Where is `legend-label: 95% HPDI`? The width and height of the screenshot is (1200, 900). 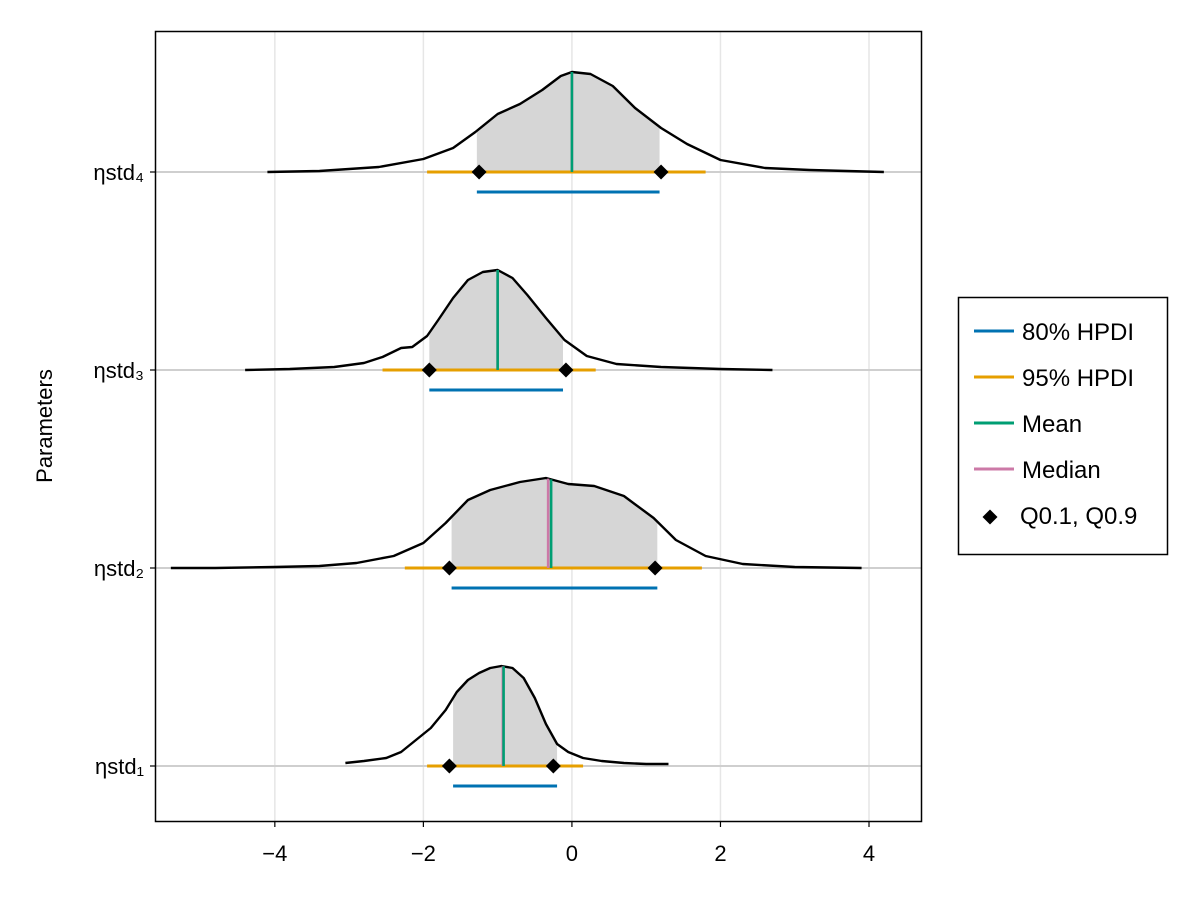 legend-label: 95% HPDI is located at coordinates (1078, 378).